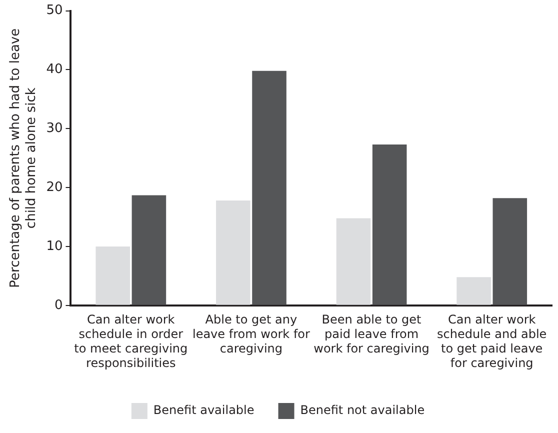 This screenshot has width=558, height=433. I want to click on y-tick-label: 20, so click(54, 187).